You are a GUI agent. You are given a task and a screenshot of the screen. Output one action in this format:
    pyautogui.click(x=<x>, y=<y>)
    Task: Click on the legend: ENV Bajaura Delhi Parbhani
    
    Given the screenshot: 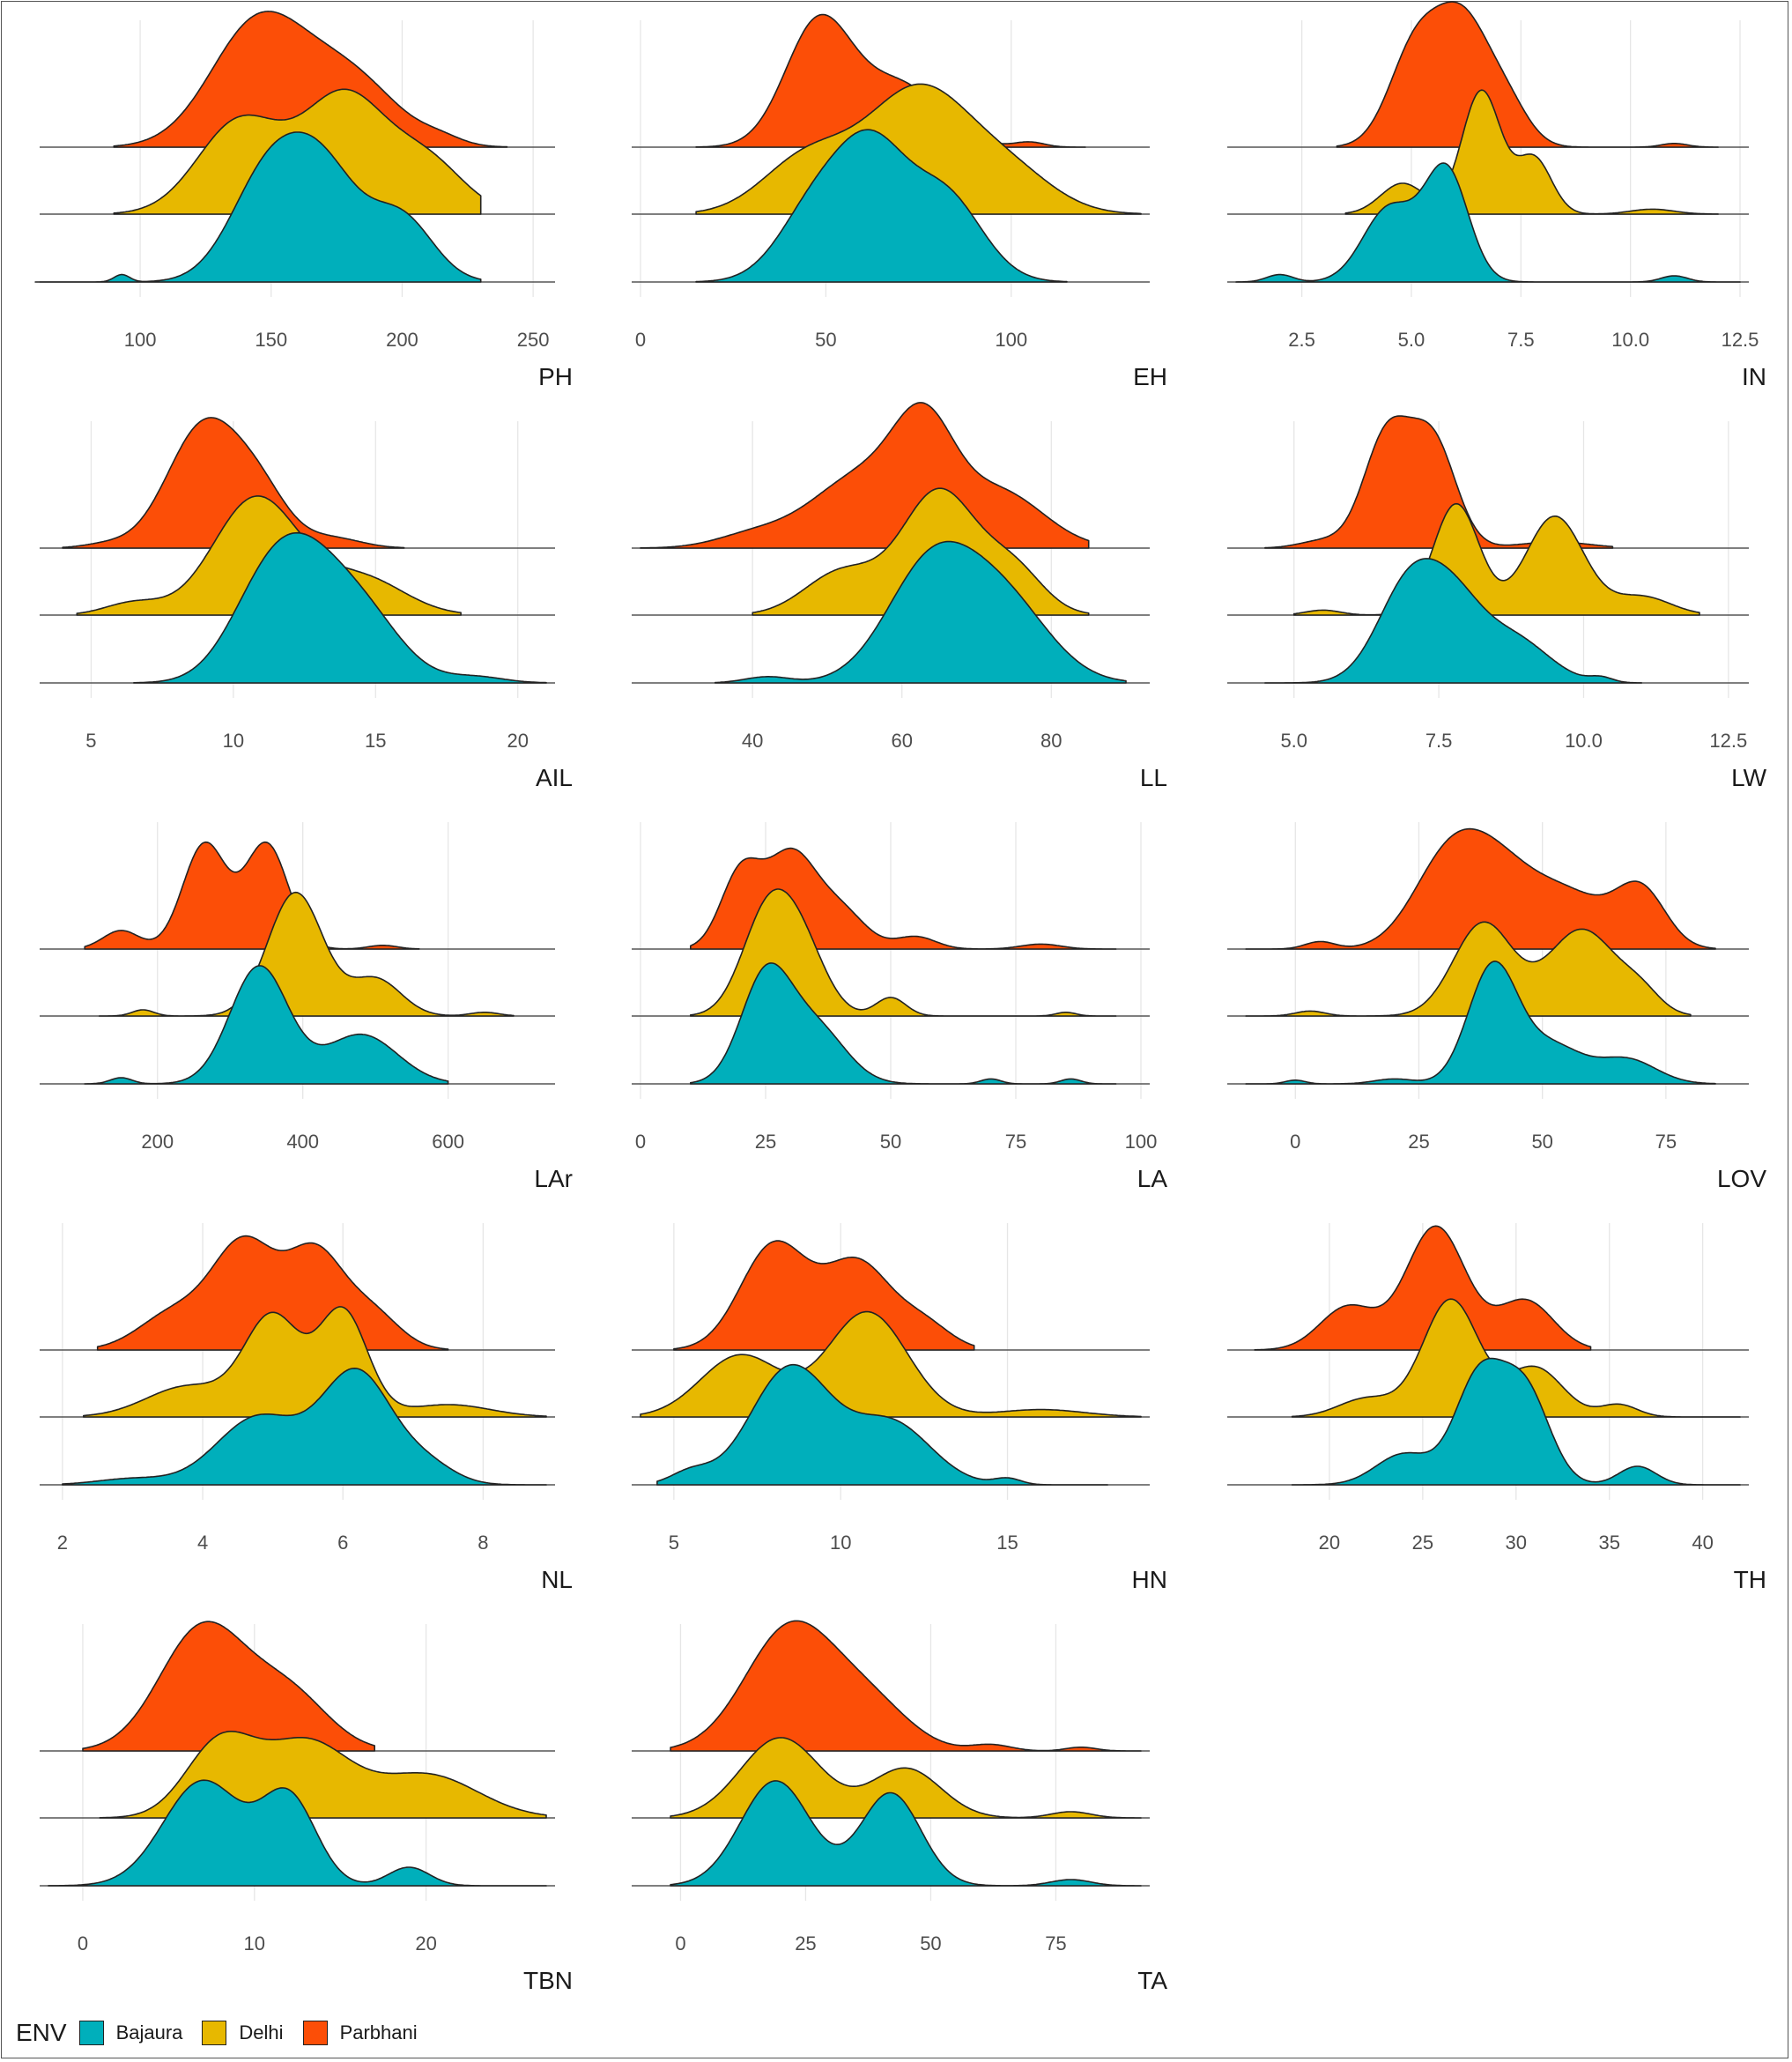 What is the action you would take?
    pyautogui.click(x=226, y=2033)
    